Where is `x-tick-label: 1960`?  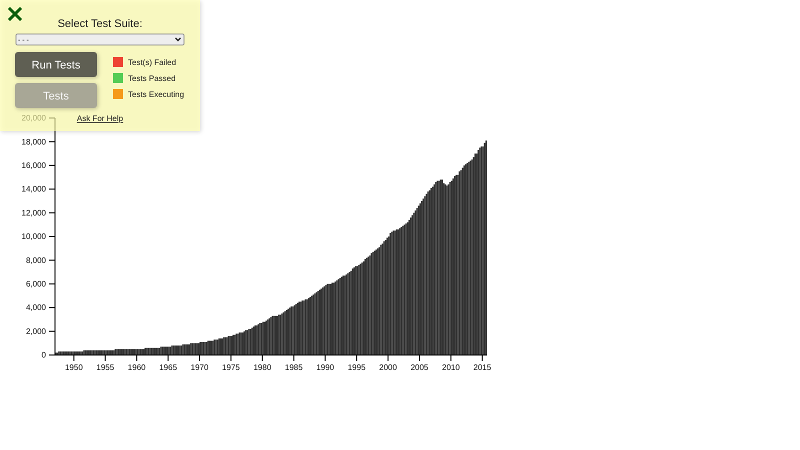
x-tick-label: 1960 is located at coordinates (137, 367).